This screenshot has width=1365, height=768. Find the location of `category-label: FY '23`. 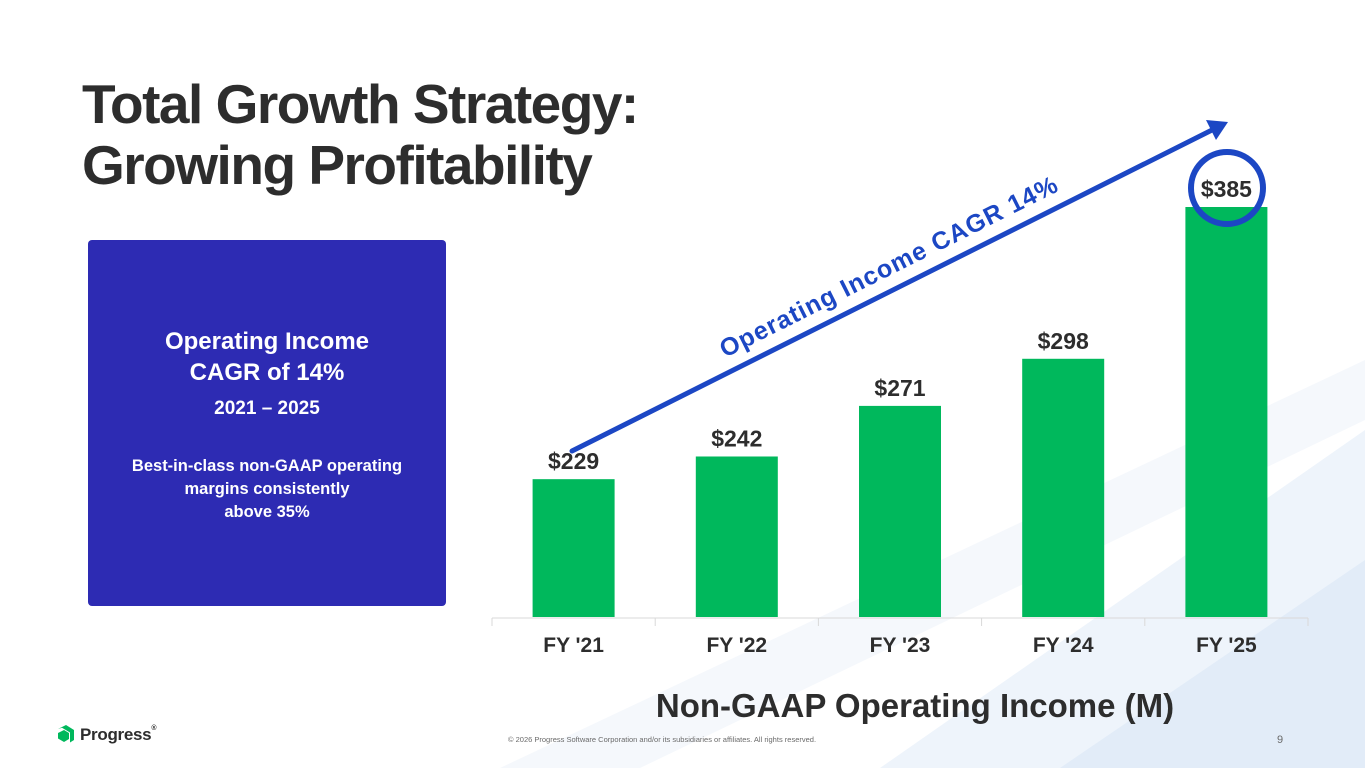

category-label: FY '23 is located at coordinates (900, 645).